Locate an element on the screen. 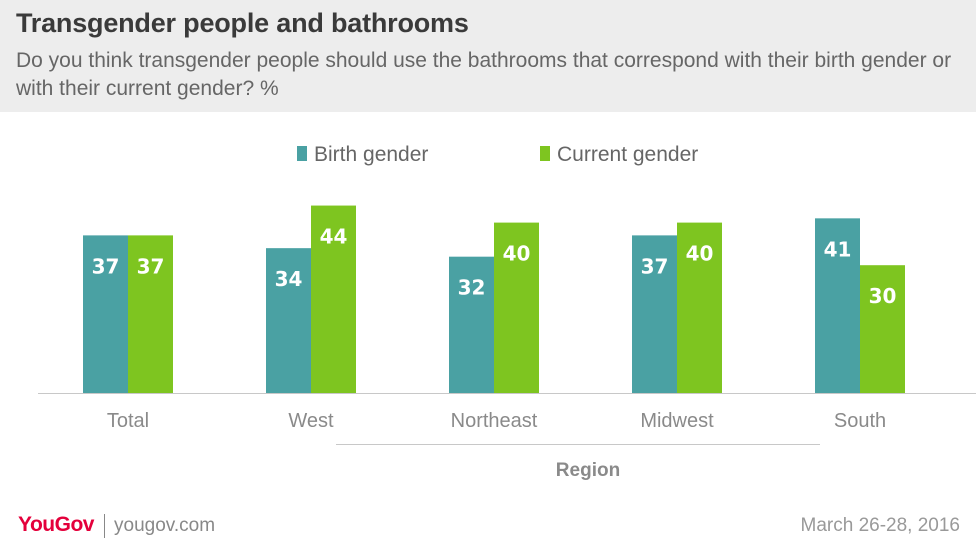 The image size is (976, 548). legend-birth-gender-label: Birth gender is located at coordinates (371, 154).